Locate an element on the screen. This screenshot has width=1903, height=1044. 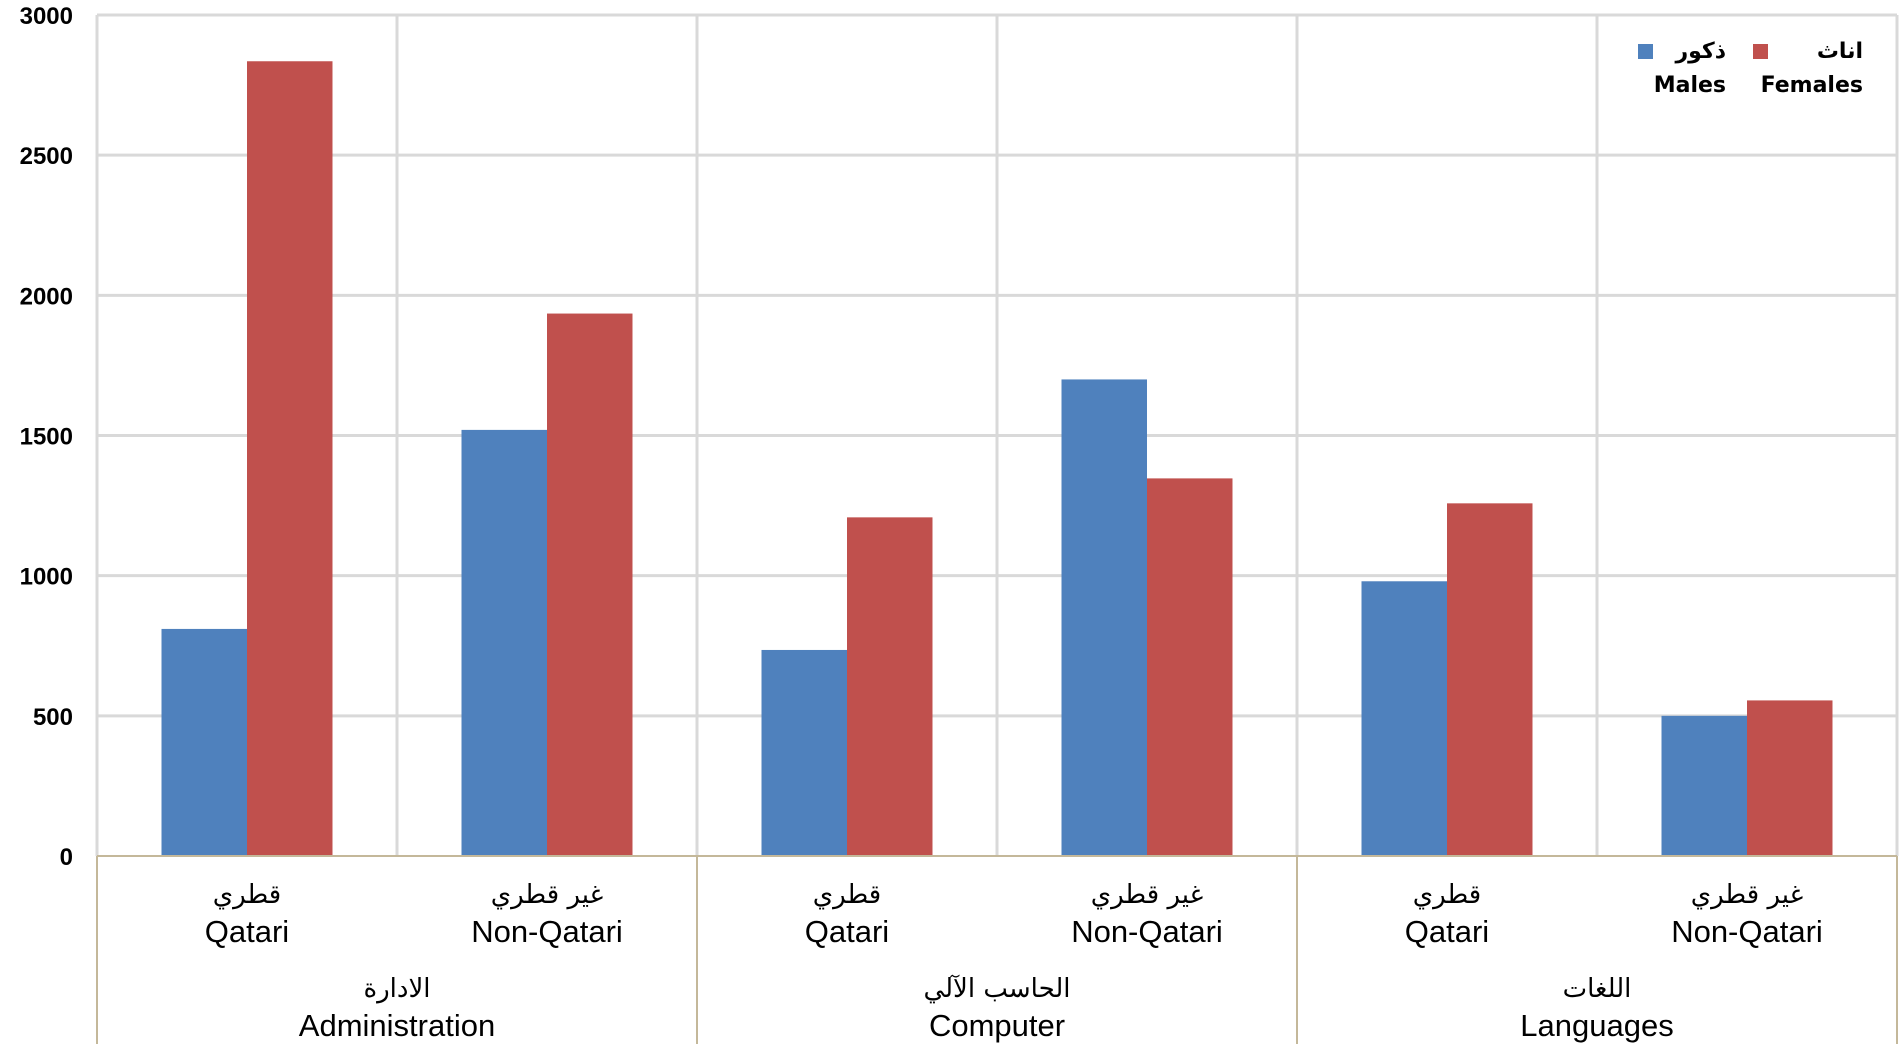
x-group-label-english: Administration is located at coordinates (397, 1025).